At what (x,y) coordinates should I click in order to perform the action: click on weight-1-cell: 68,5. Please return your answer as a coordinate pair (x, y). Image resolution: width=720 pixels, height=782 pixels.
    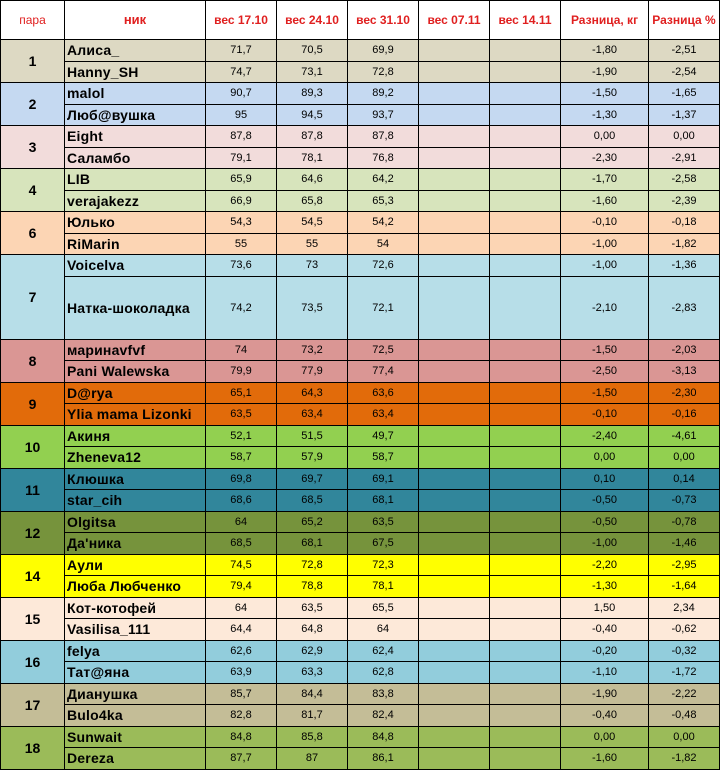
    Looking at the image, I should click on (241, 543).